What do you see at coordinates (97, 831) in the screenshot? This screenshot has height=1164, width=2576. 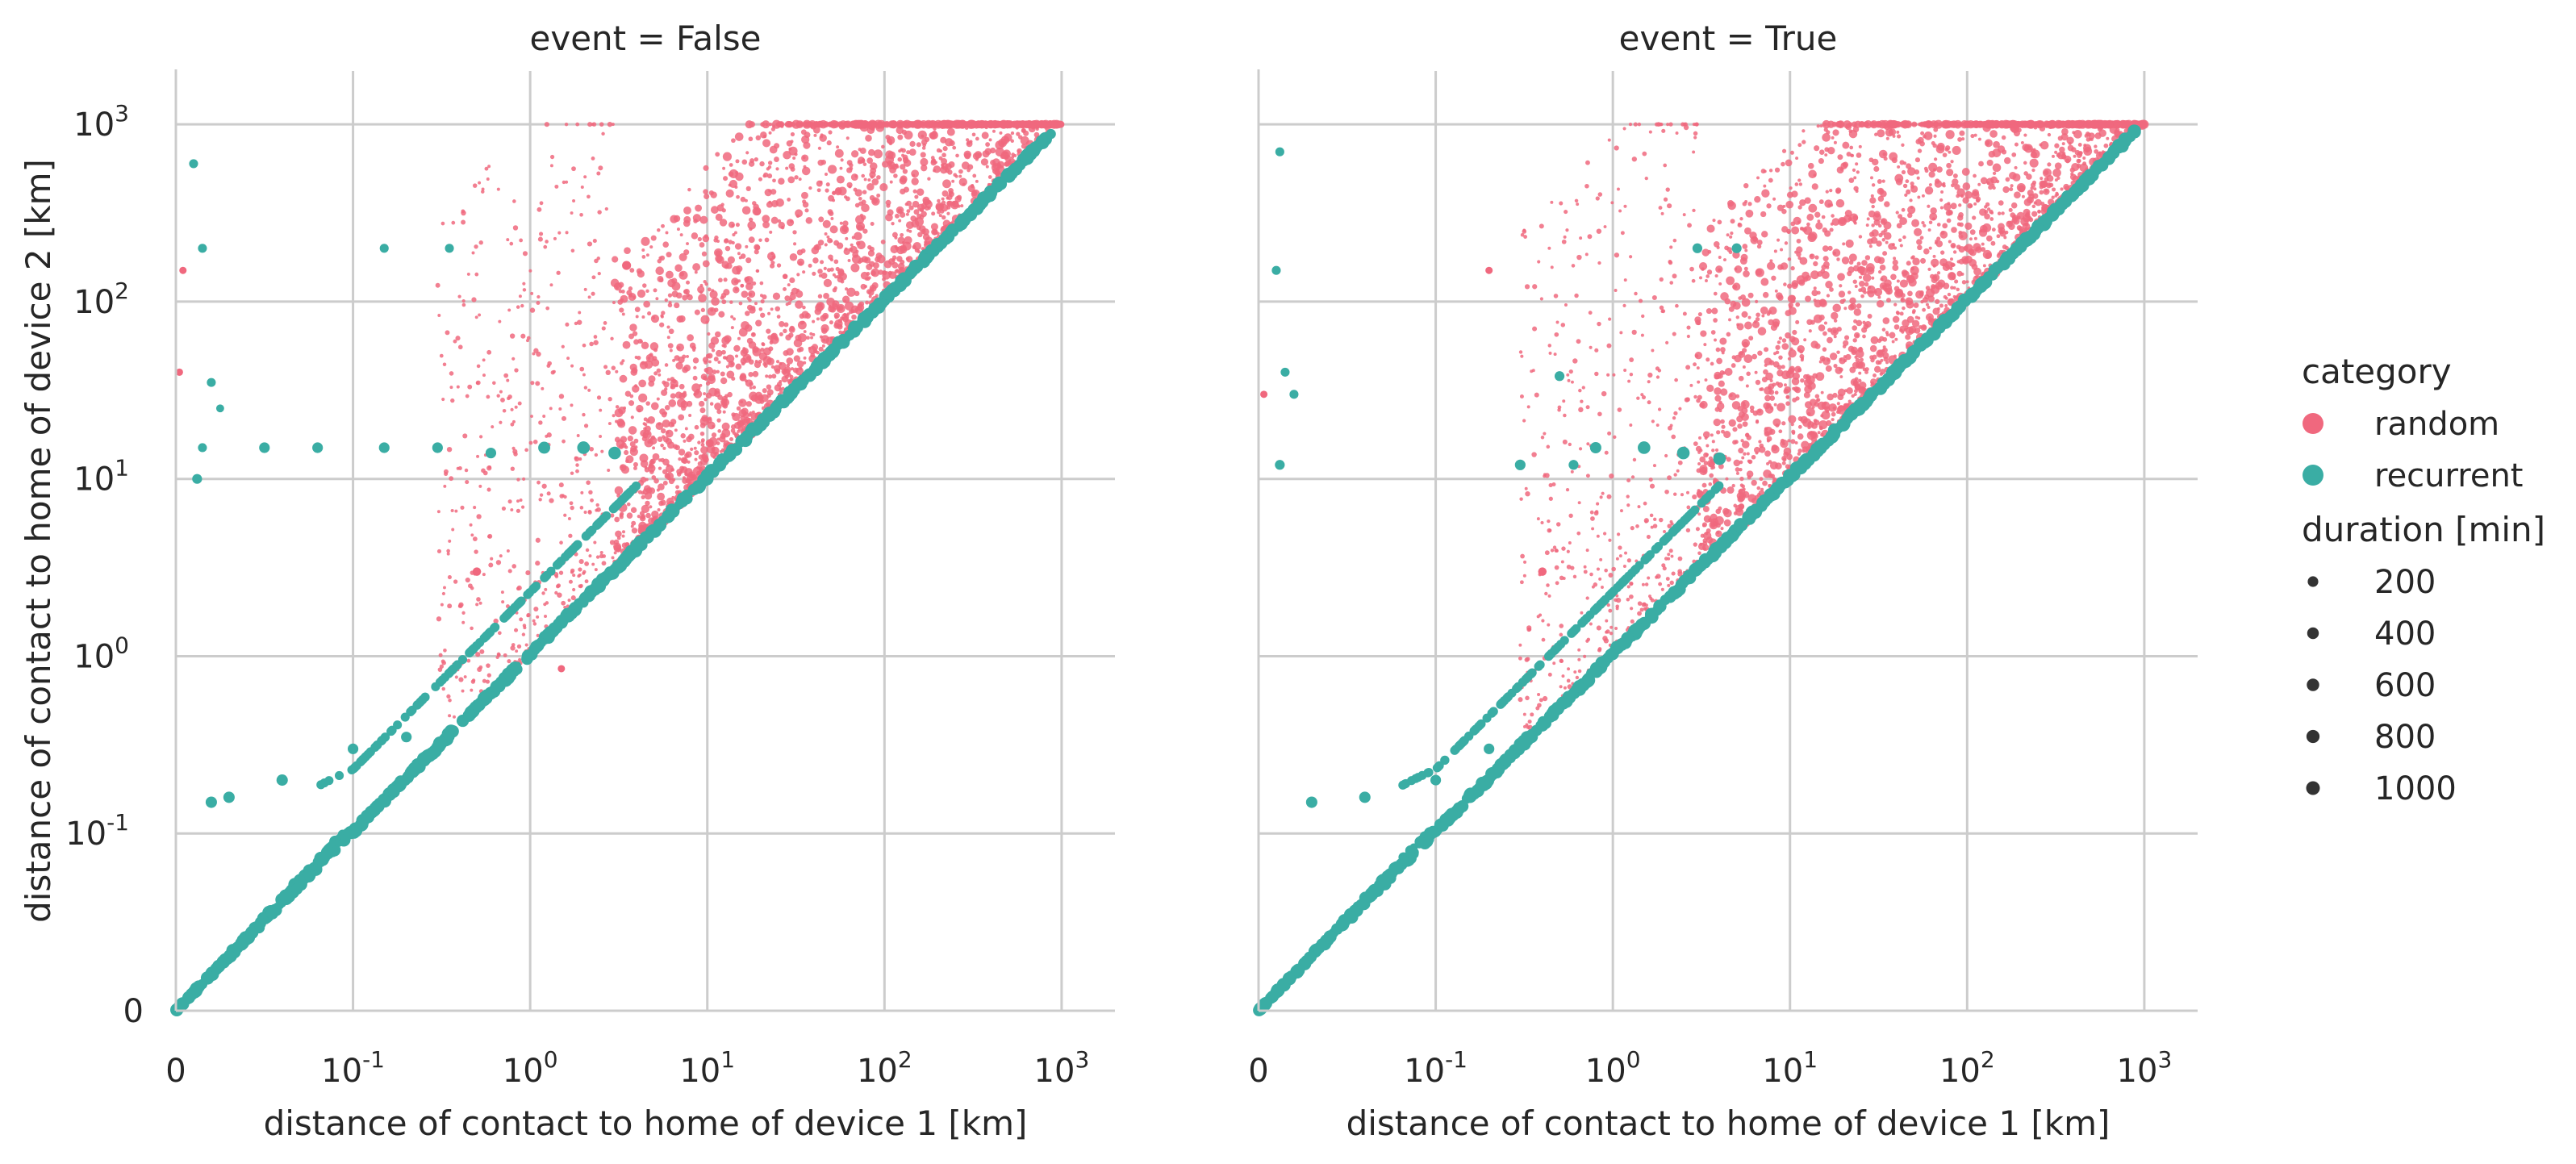 I see `y-tick-label: 10-1` at bounding box center [97, 831].